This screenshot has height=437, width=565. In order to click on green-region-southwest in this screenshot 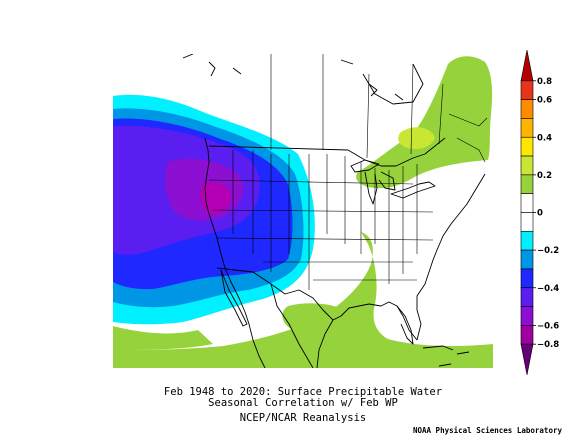, I will do `click(163, 338)`.